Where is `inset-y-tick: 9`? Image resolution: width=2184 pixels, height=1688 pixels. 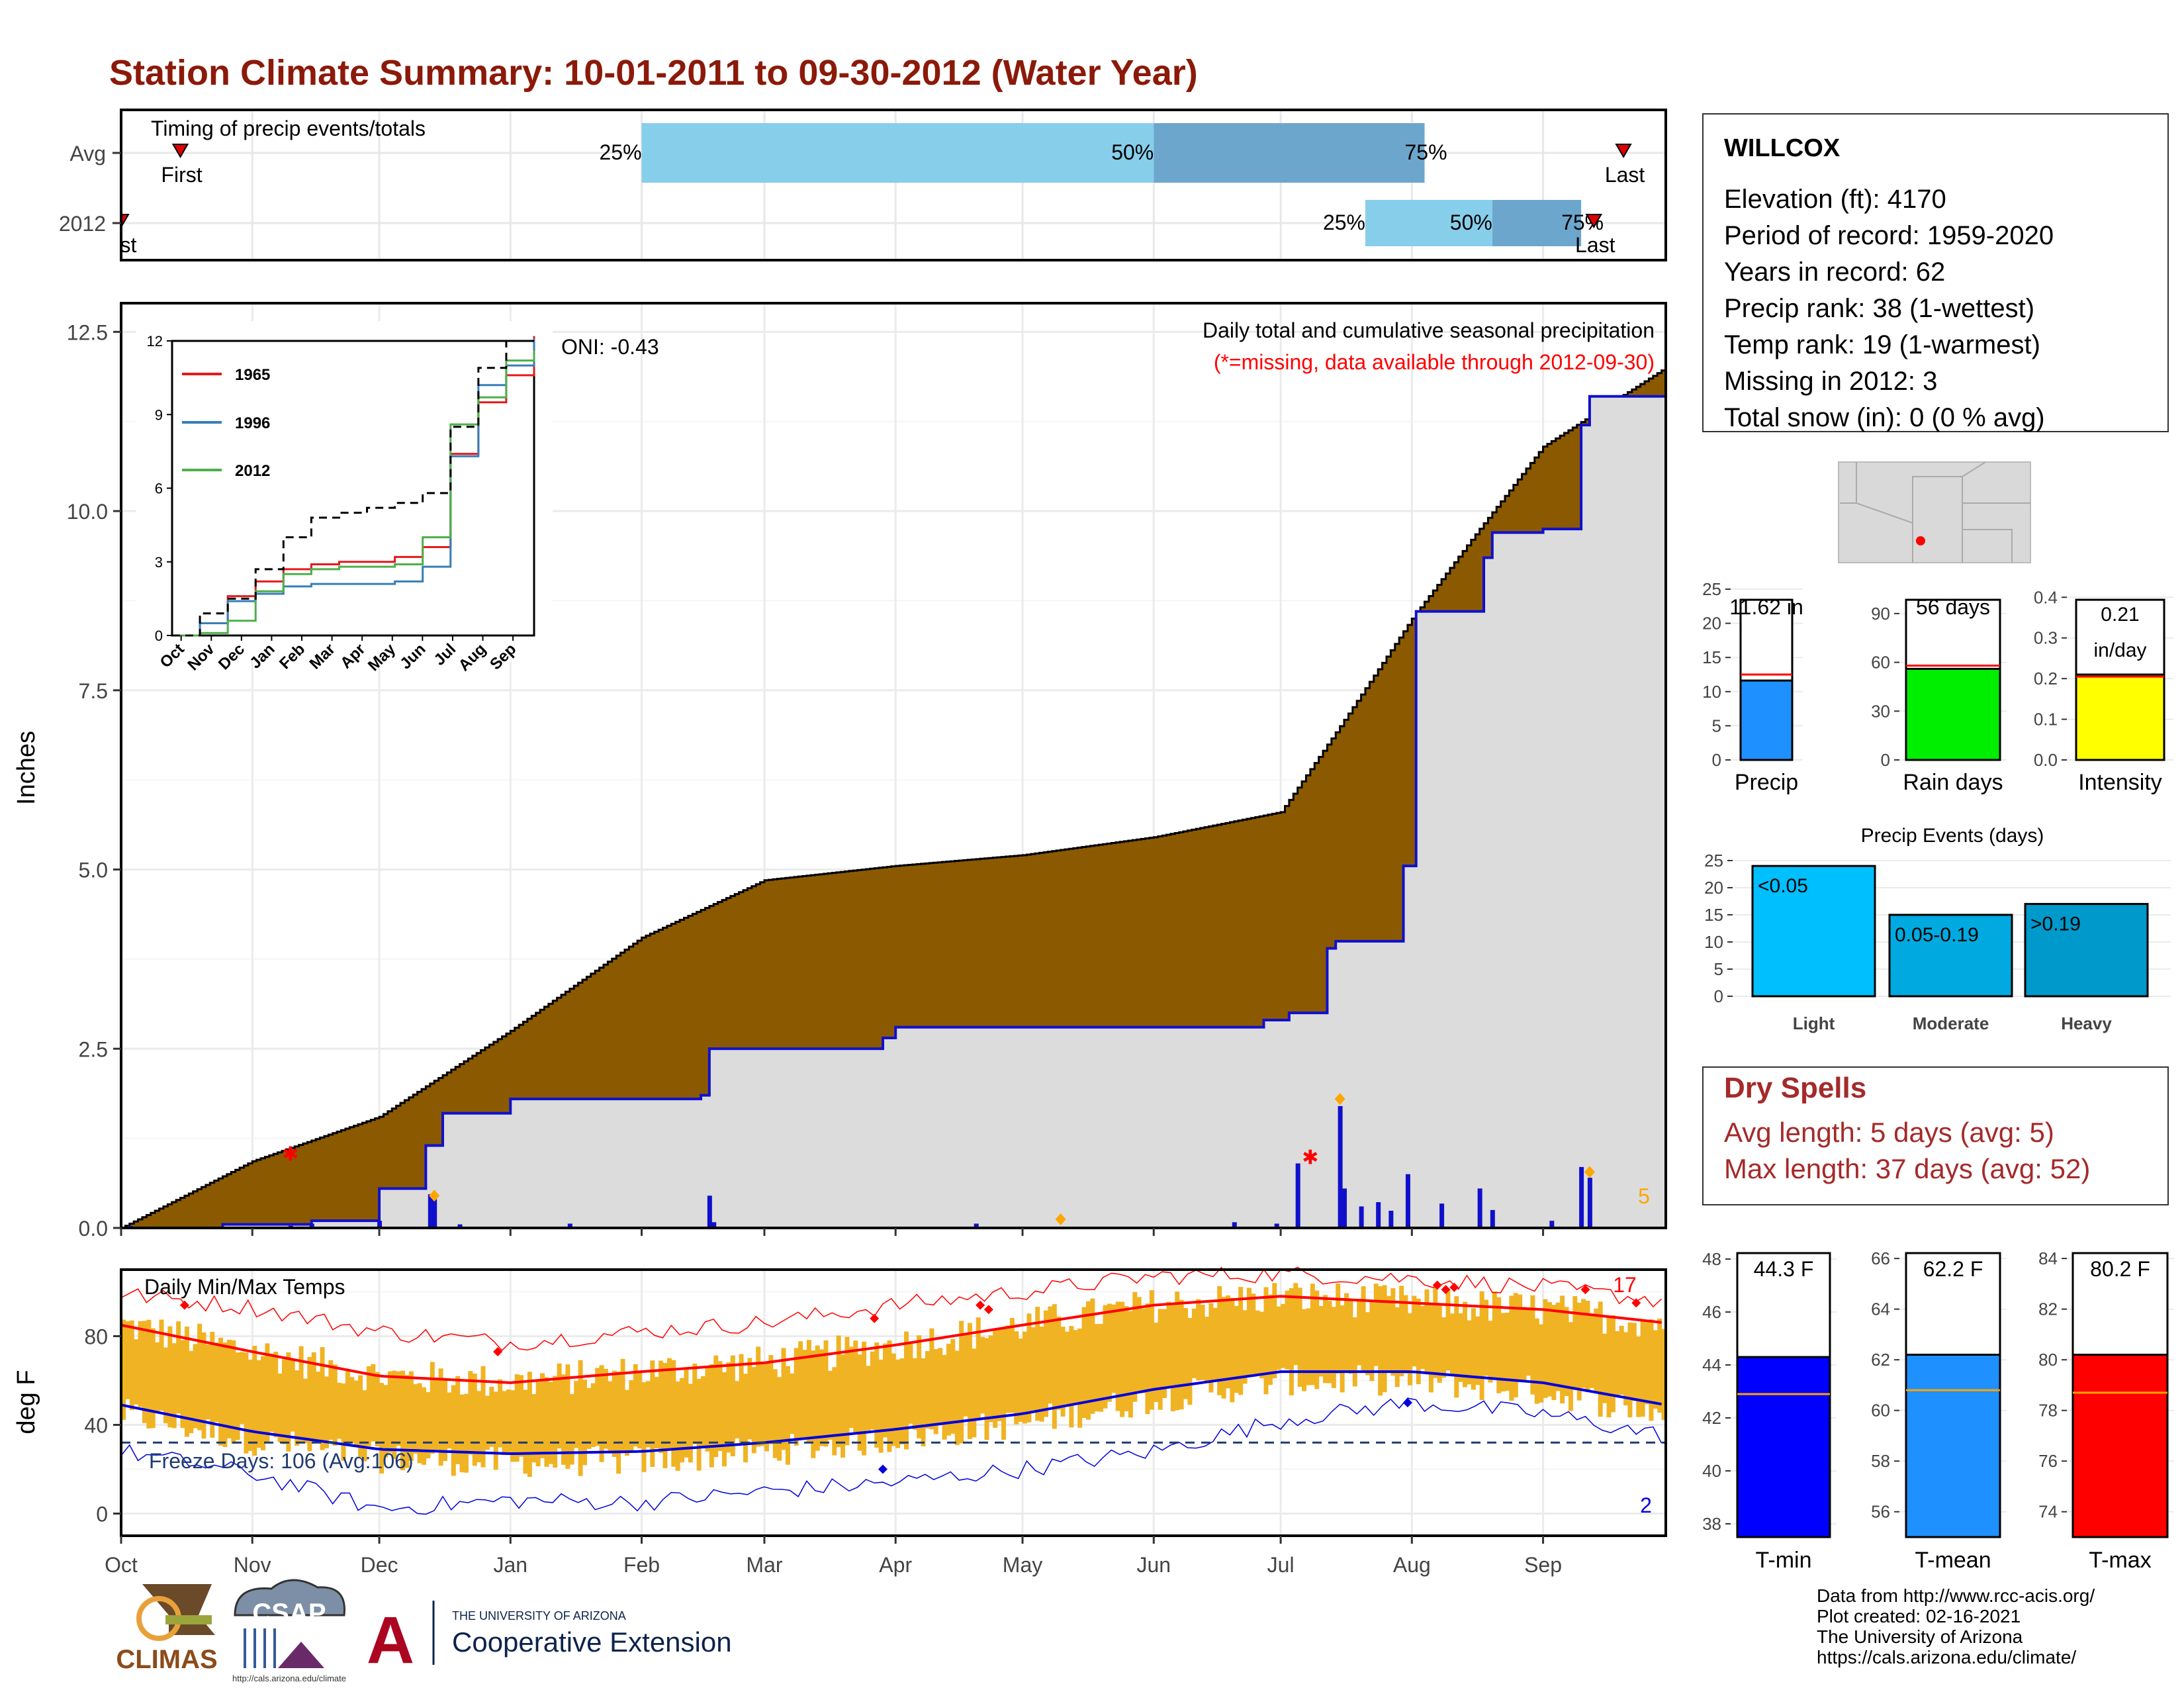
inset-y-tick: 9 is located at coordinates (159, 414).